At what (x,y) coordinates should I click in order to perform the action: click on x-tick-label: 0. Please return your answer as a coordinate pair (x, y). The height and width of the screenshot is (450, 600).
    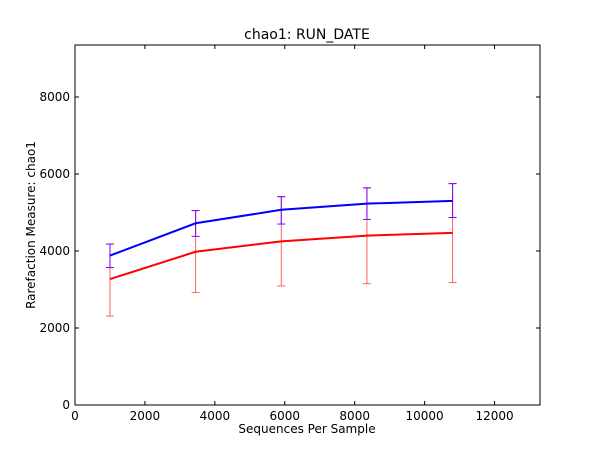
    Looking at the image, I should click on (75, 416).